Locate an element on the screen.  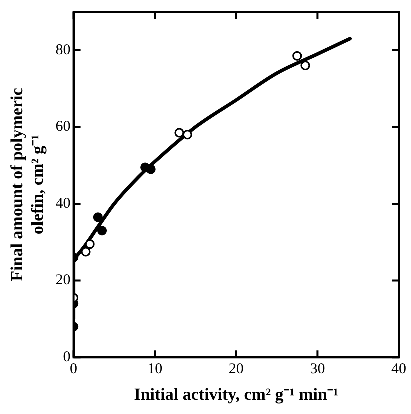
x-tick-label: 40 is located at coordinates (399, 370).